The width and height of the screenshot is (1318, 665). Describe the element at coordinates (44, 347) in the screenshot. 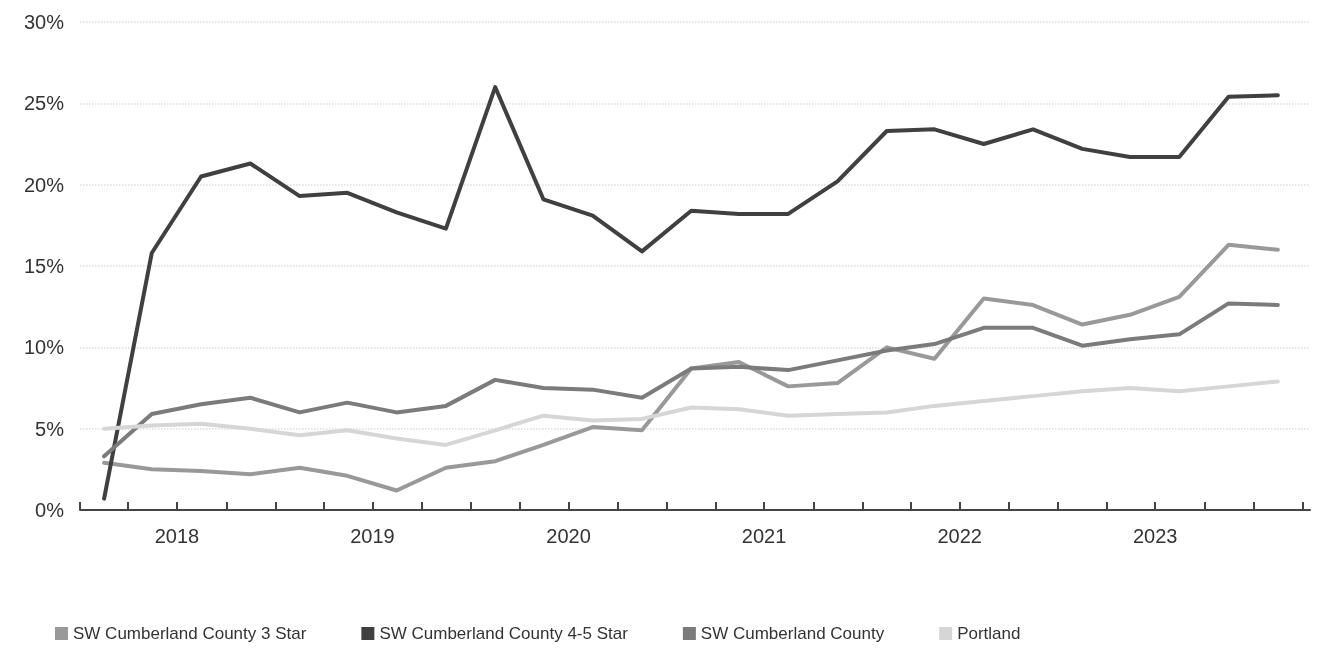

I see `y-tick-label: 10%` at that location.